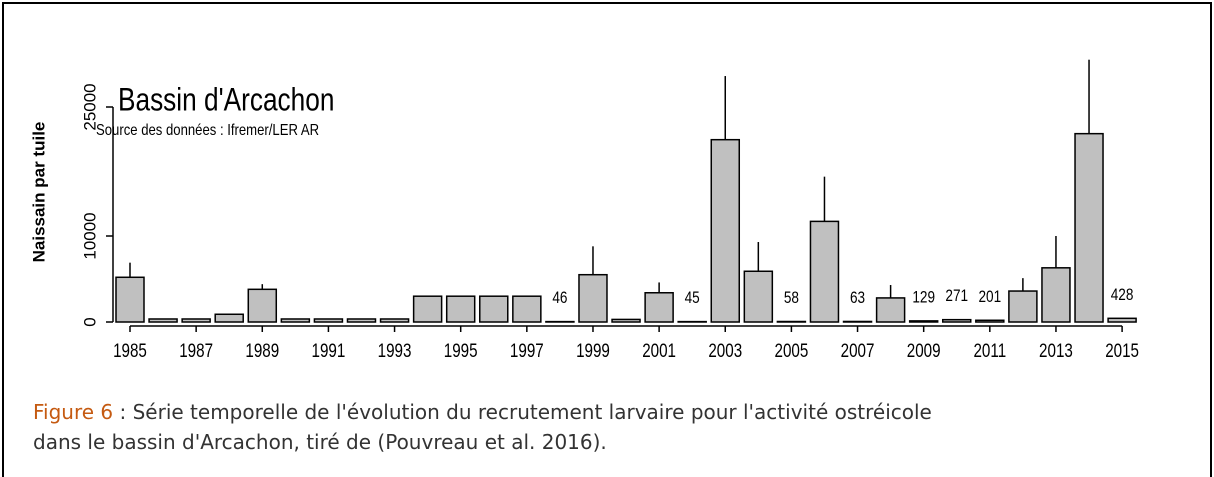 The image size is (1214, 477). Describe the element at coordinates (559, 298) in the screenshot. I see `value-label: 46` at that location.